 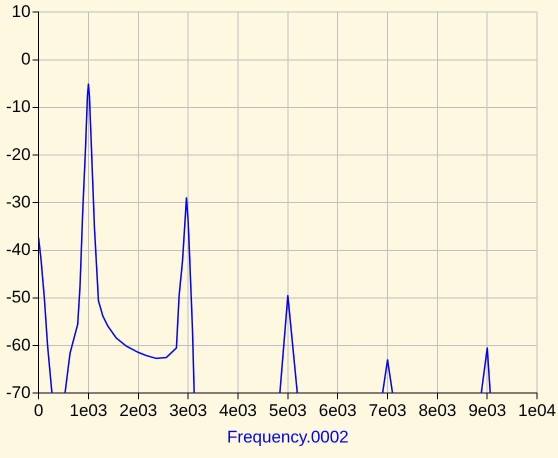 What do you see at coordinates (437, 410) in the screenshot?
I see `x-tick-label: 8e03` at bounding box center [437, 410].